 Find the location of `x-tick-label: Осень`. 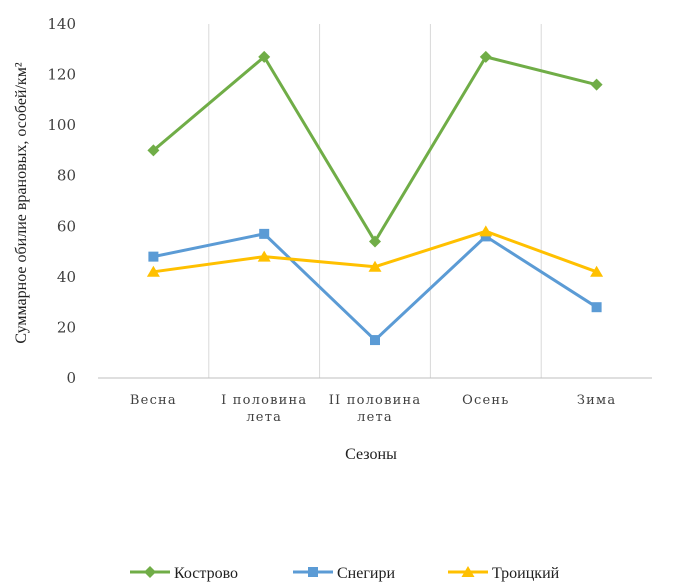

x-tick-label: Осень is located at coordinates (485, 400).